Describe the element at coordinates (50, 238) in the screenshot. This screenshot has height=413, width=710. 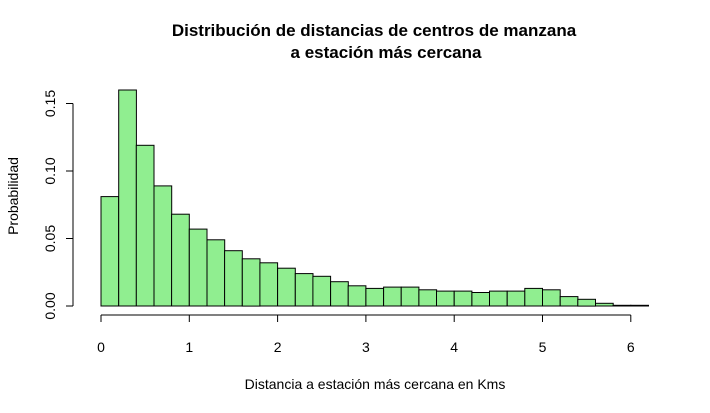
I see `y-tick-label: 0.05` at that location.